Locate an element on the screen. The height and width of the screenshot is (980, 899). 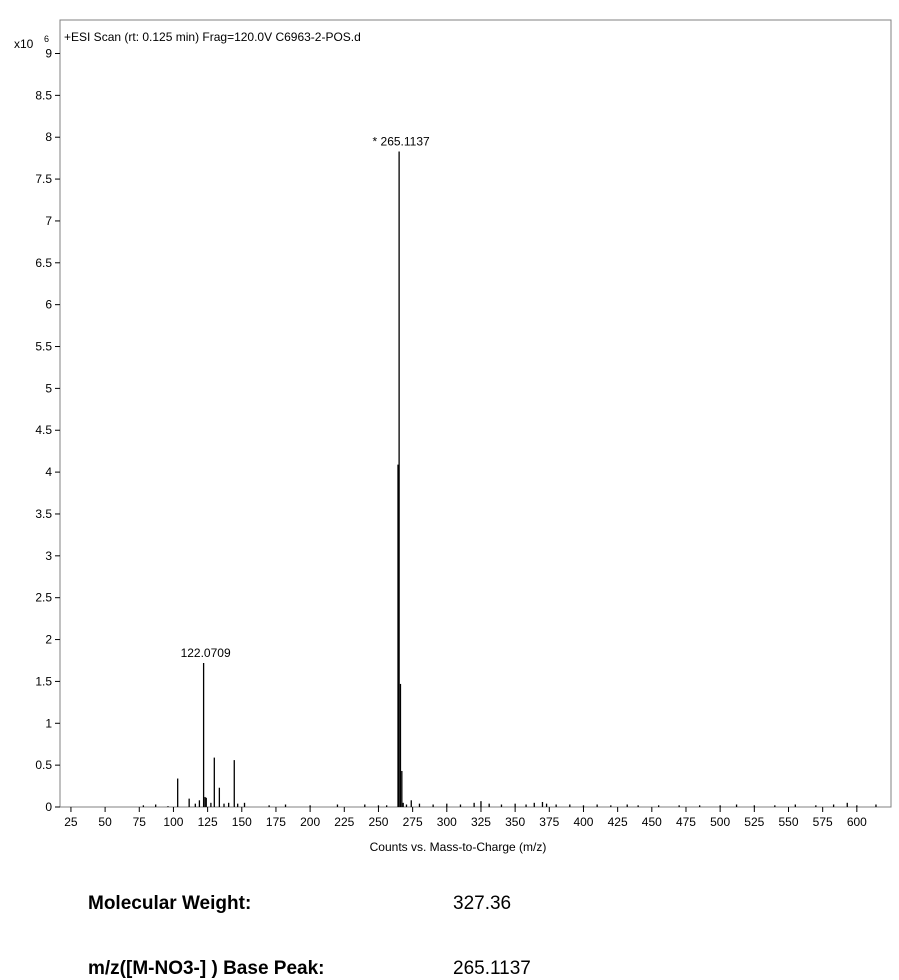
y-tick-label: 6 is located at coordinates (48, 305).